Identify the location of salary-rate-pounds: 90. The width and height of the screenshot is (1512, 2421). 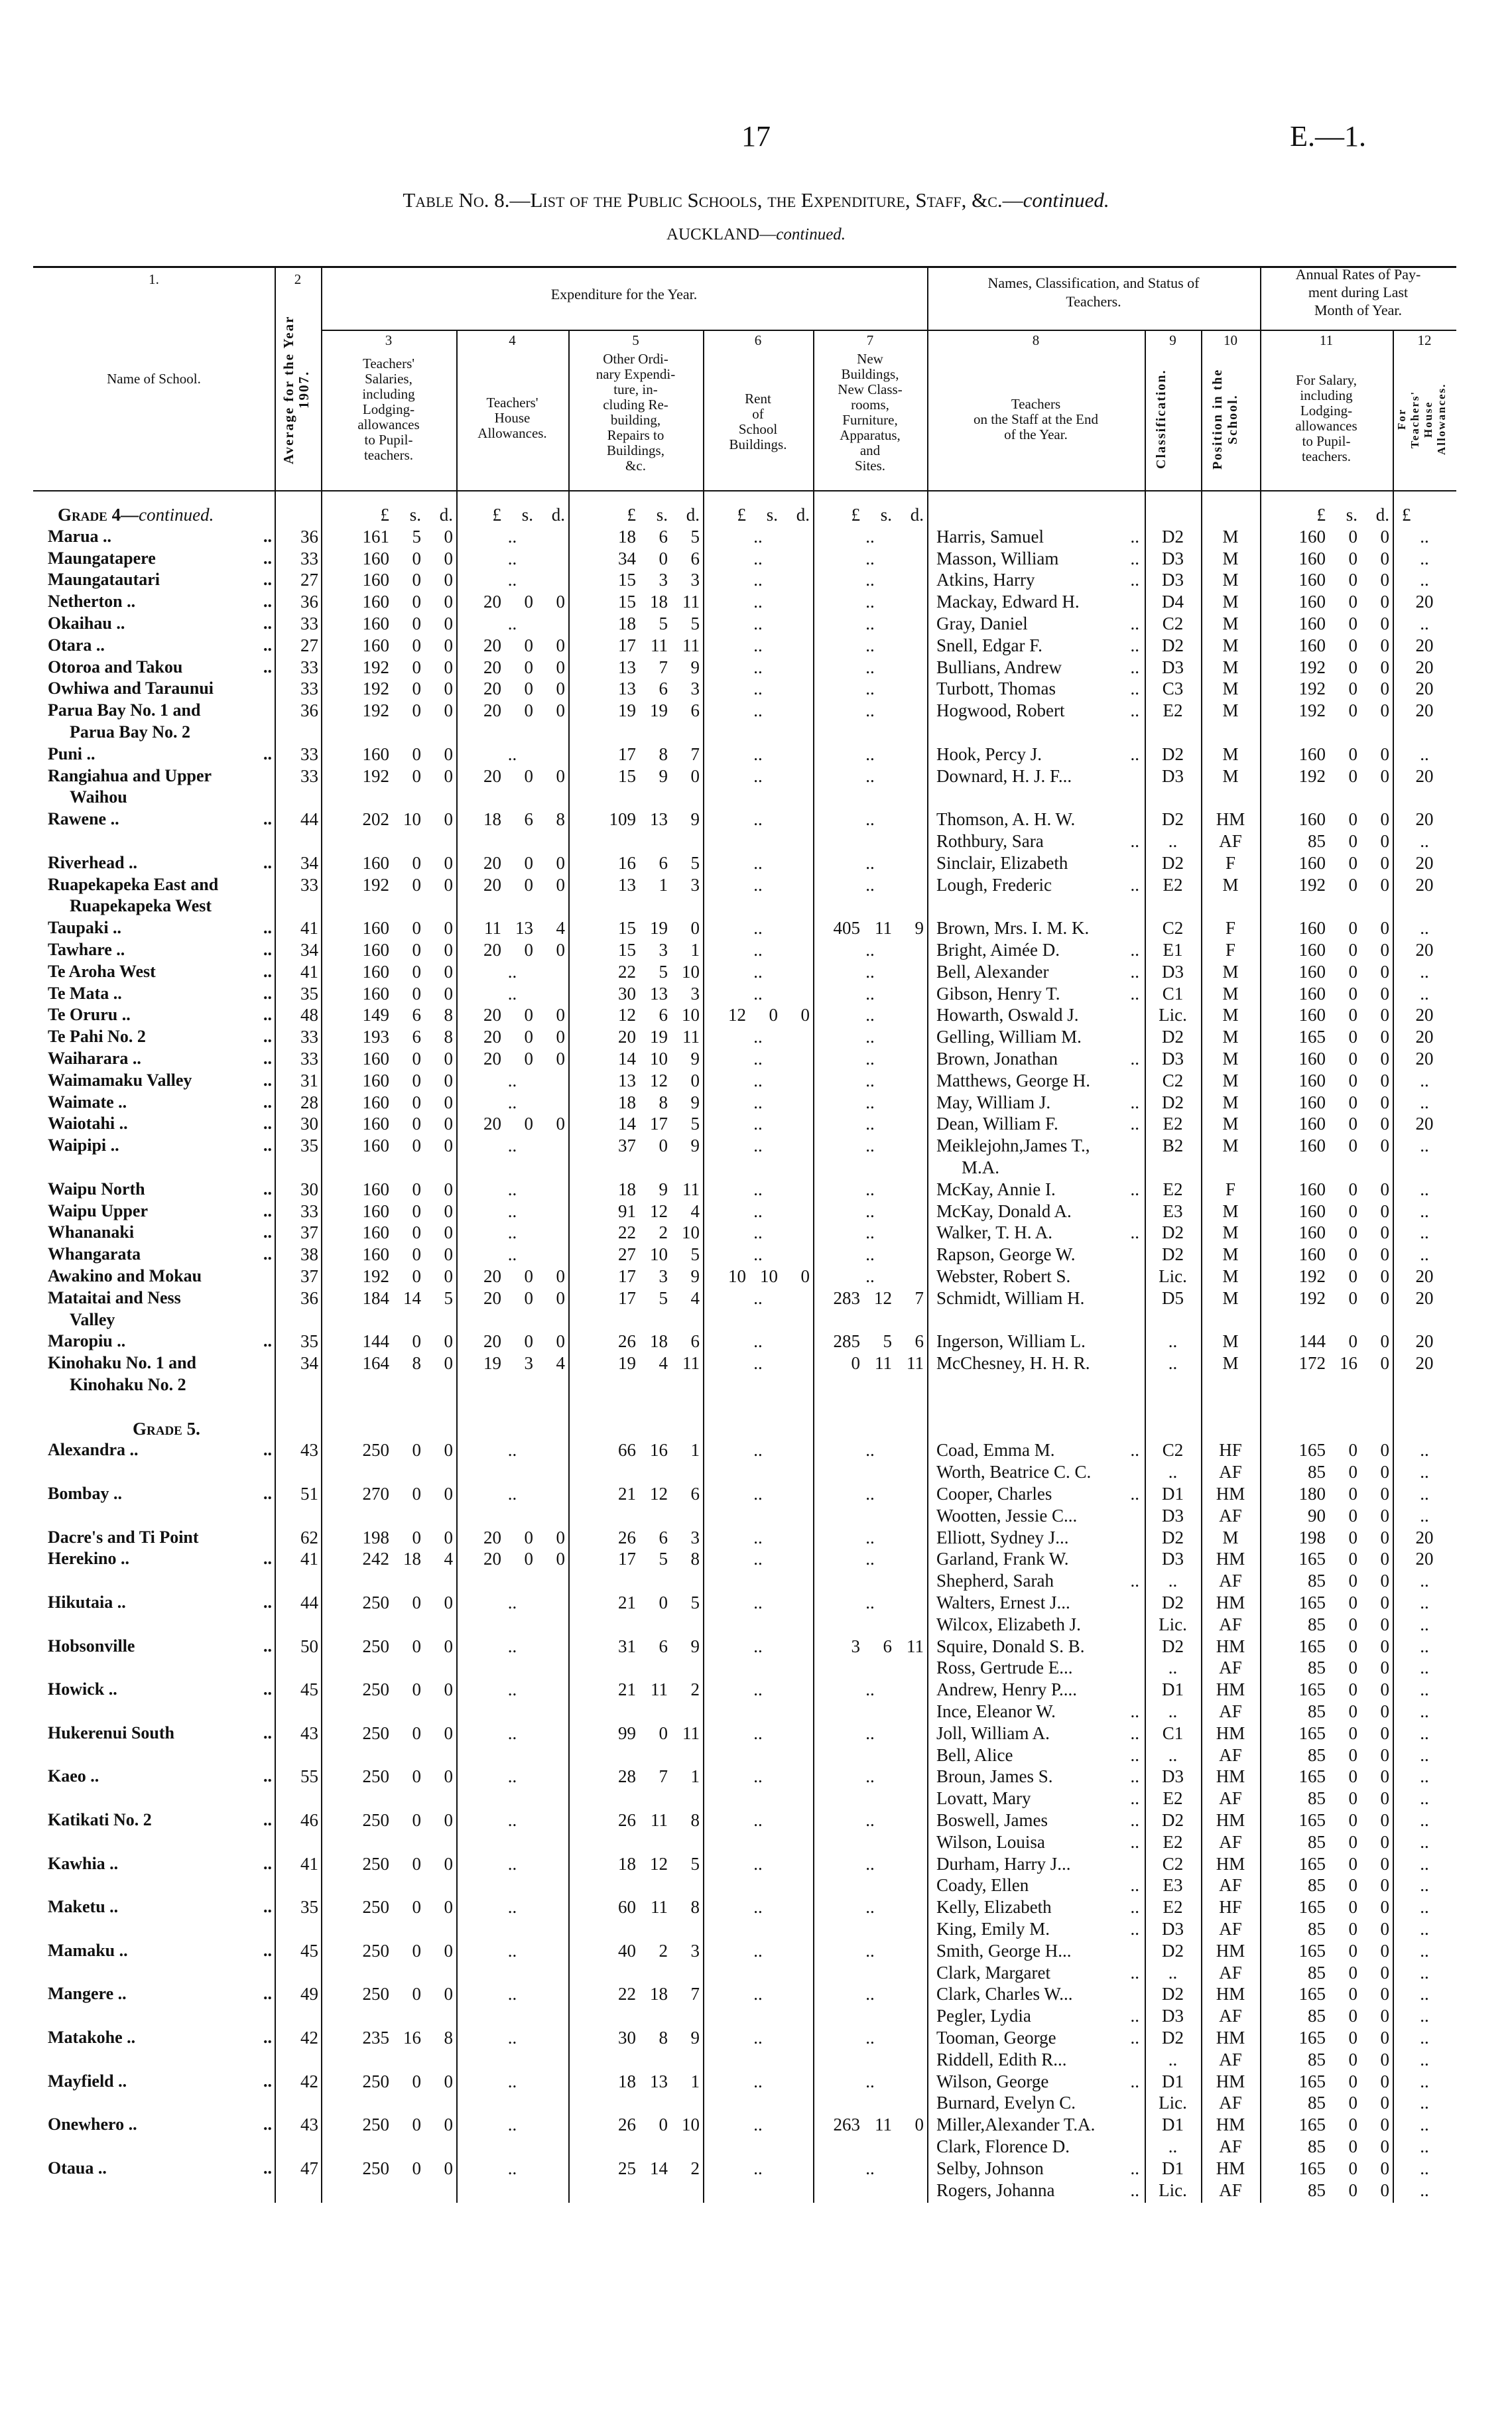
(1317, 1515).